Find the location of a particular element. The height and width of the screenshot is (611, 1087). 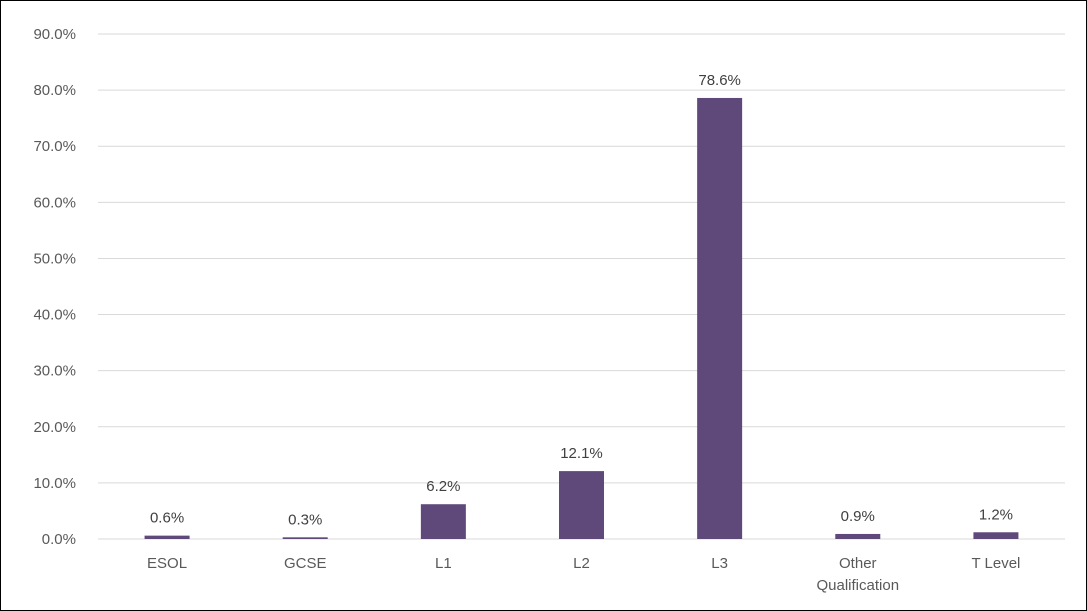

data-label: 0.9% is located at coordinates (858, 516).